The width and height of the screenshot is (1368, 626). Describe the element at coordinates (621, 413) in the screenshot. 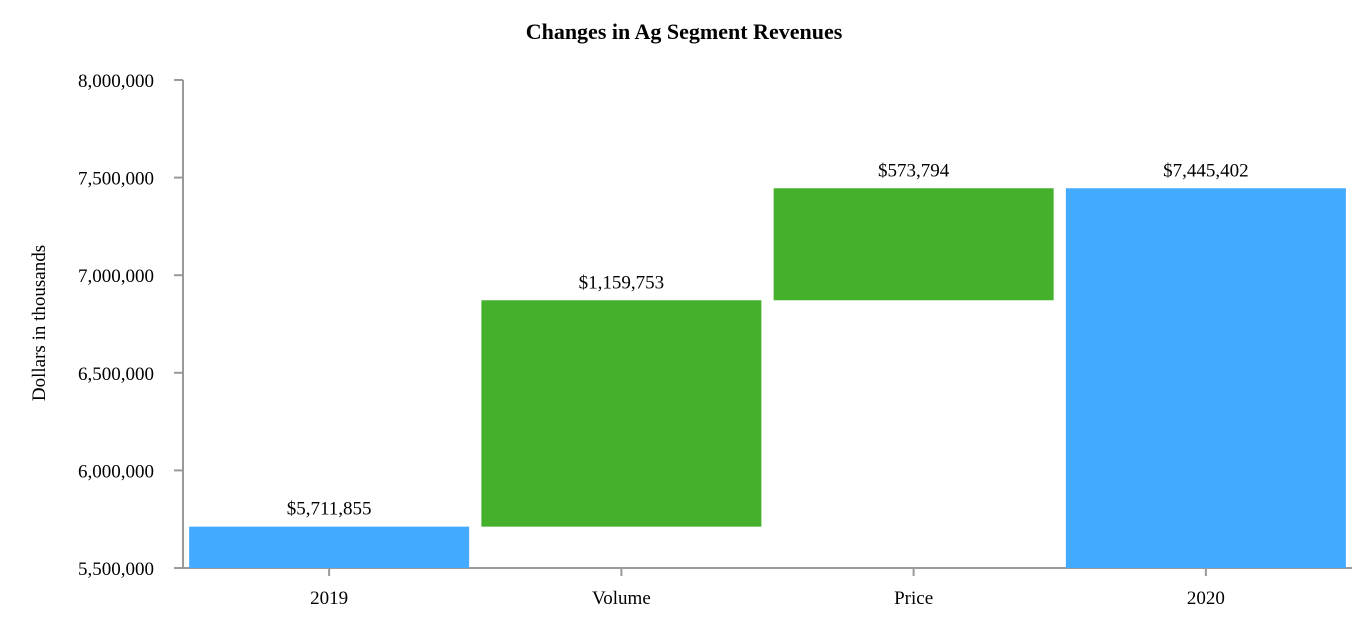

I see `bar-volume` at that location.